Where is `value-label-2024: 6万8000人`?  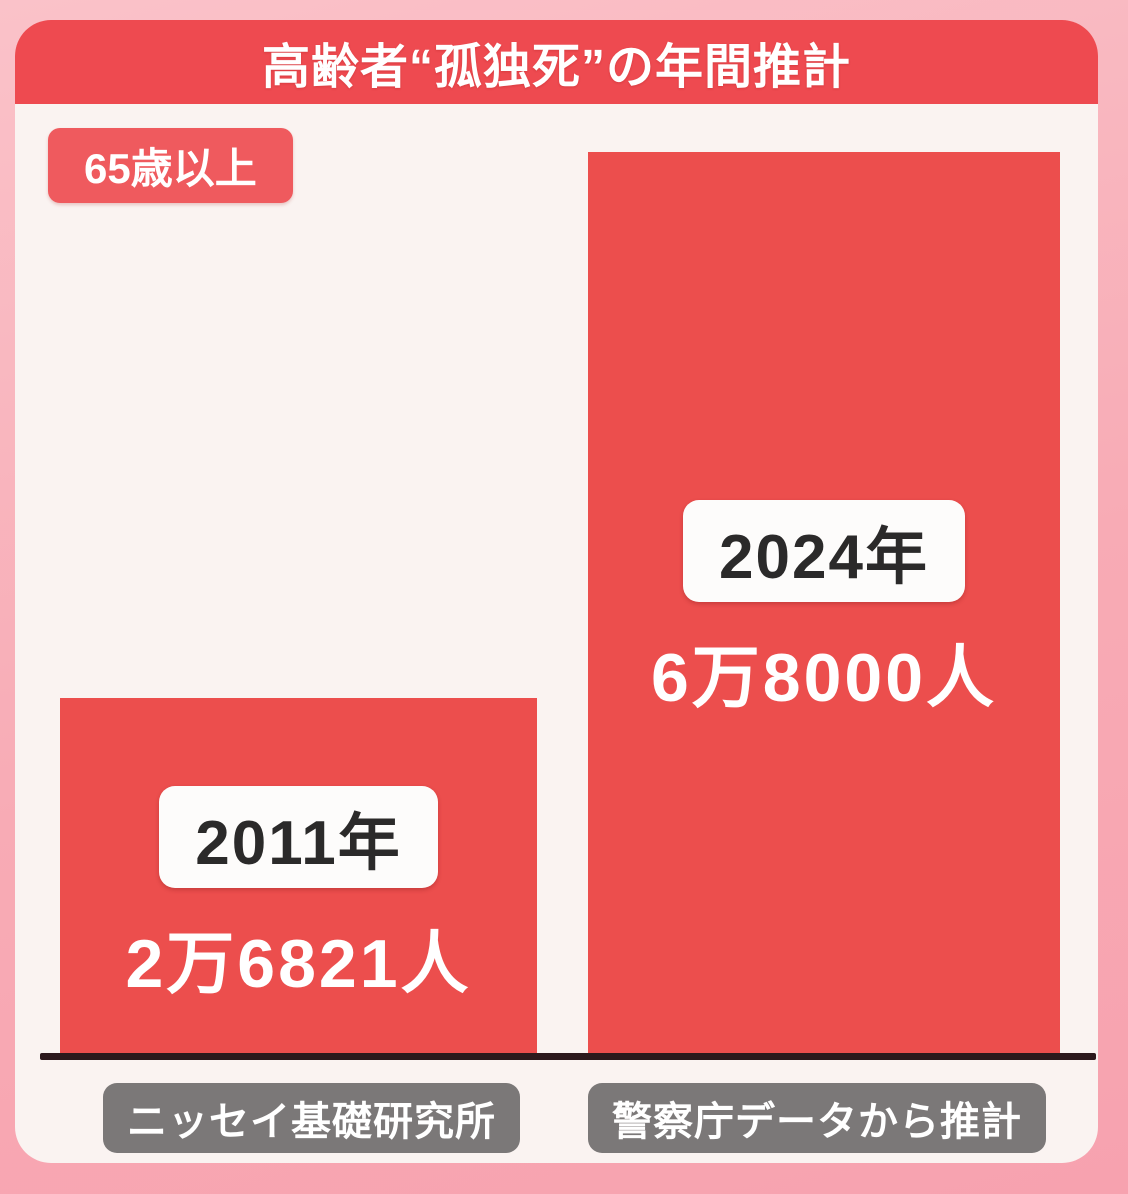 value-label-2024: 6万8000人 is located at coordinates (824, 678).